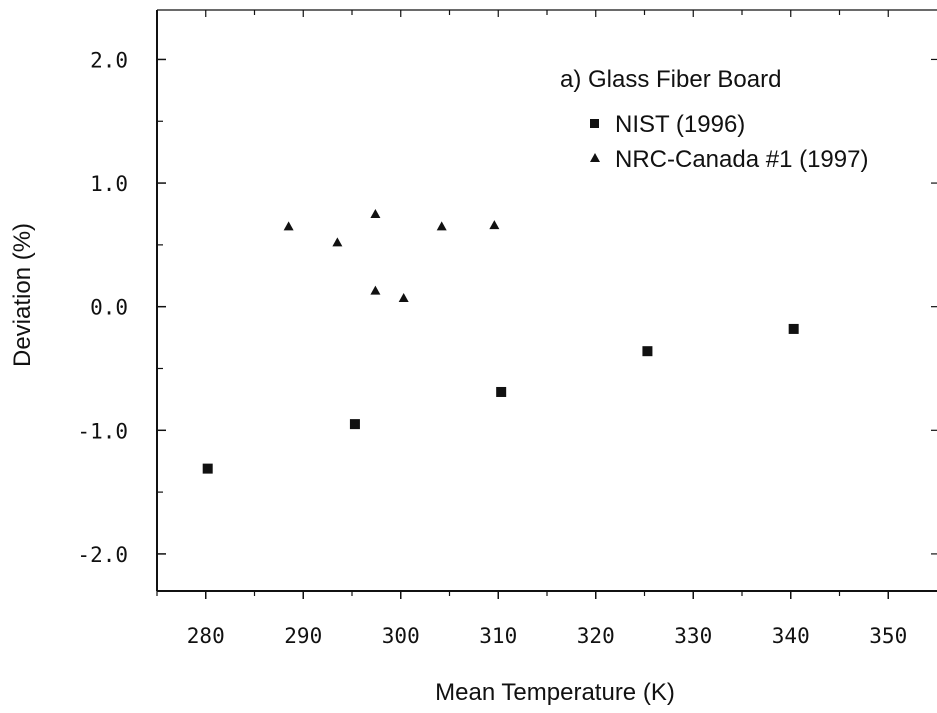  What do you see at coordinates (401, 636) in the screenshot?
I see `x-tick-label: 300` at bounding box center [401, 636].